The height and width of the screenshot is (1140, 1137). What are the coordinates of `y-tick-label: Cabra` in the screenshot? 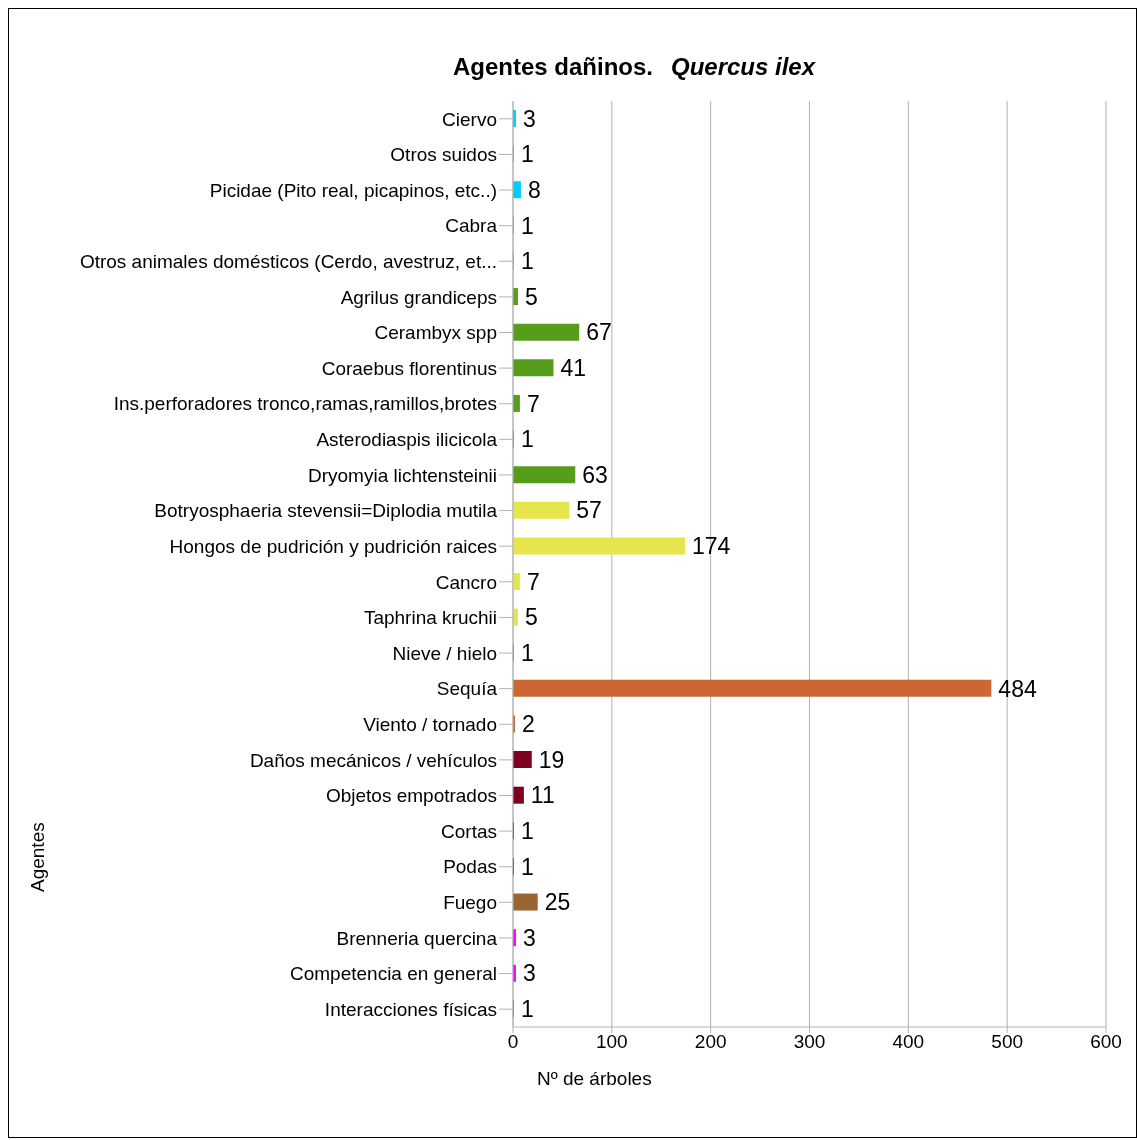 It's located at (471, 226).